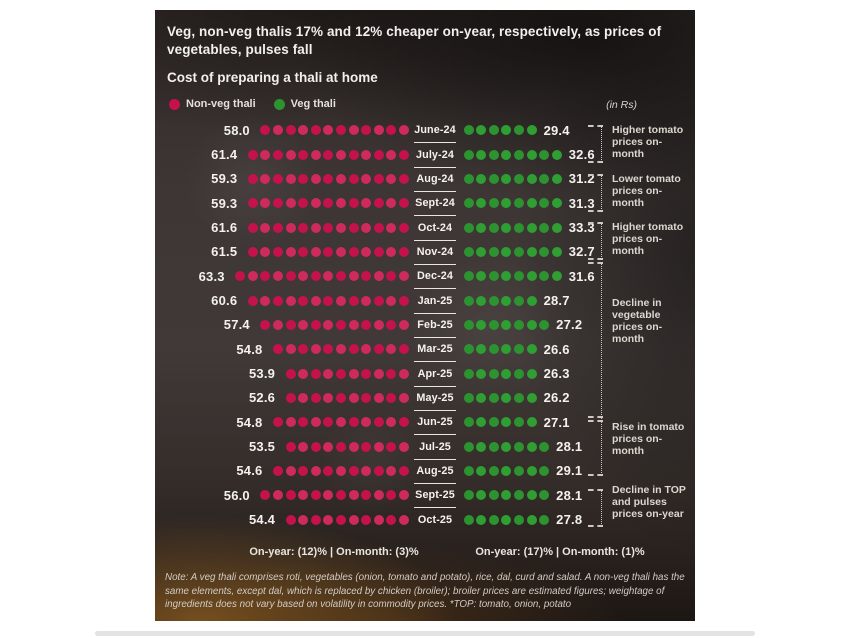  What do you see at coordinates (556, 349) in the screenshot?
I see `veg-value: 26.6` at bounding box center [556, 349].